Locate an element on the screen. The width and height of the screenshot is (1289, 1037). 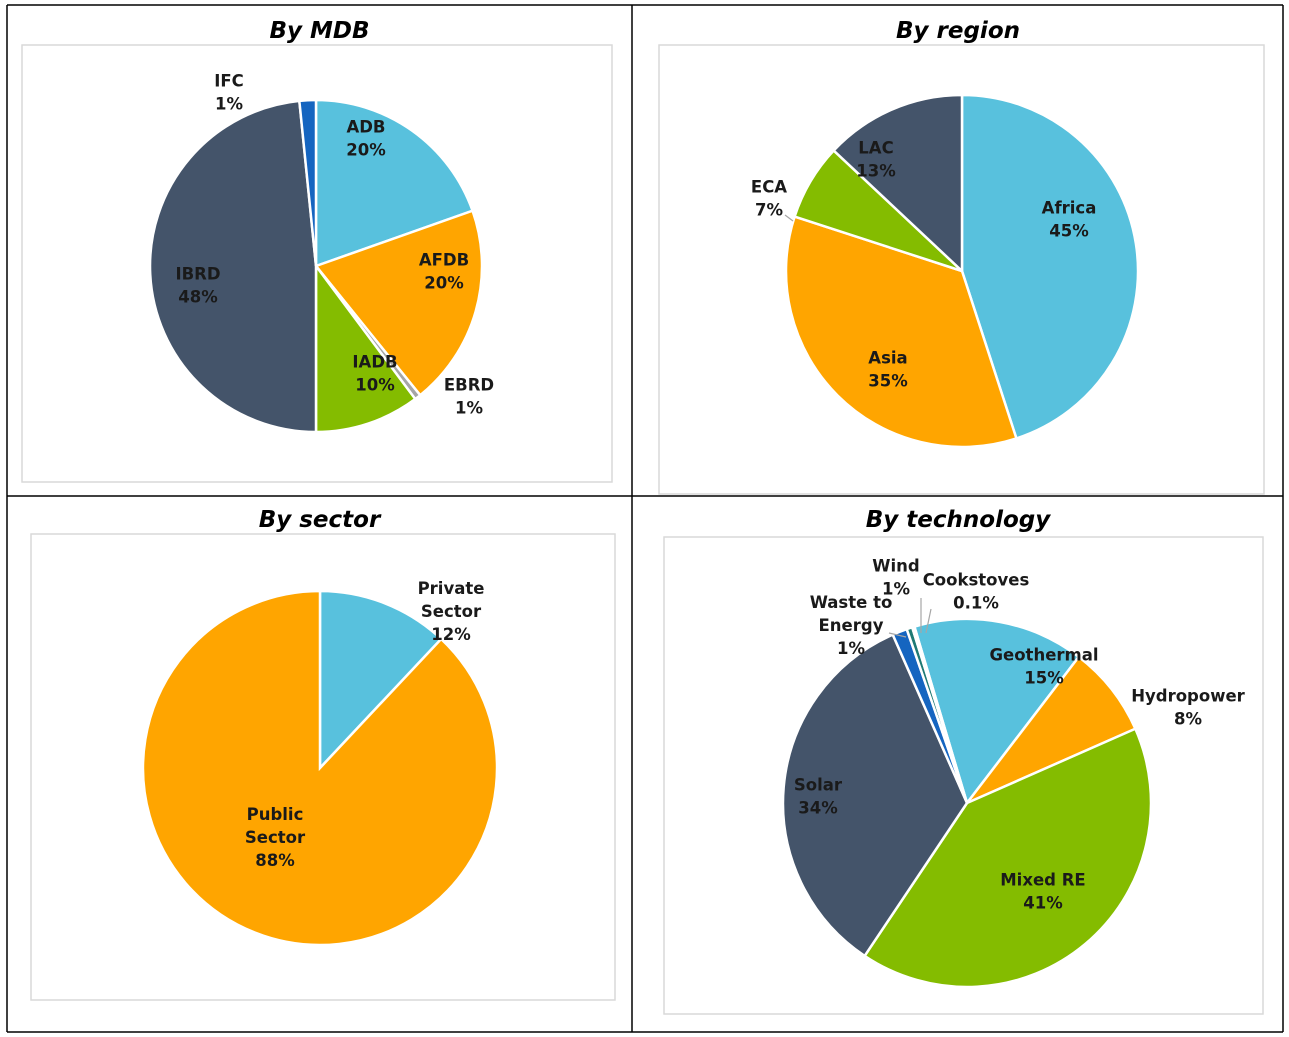
pie-slice-lac is located at coordinates (897, 183).